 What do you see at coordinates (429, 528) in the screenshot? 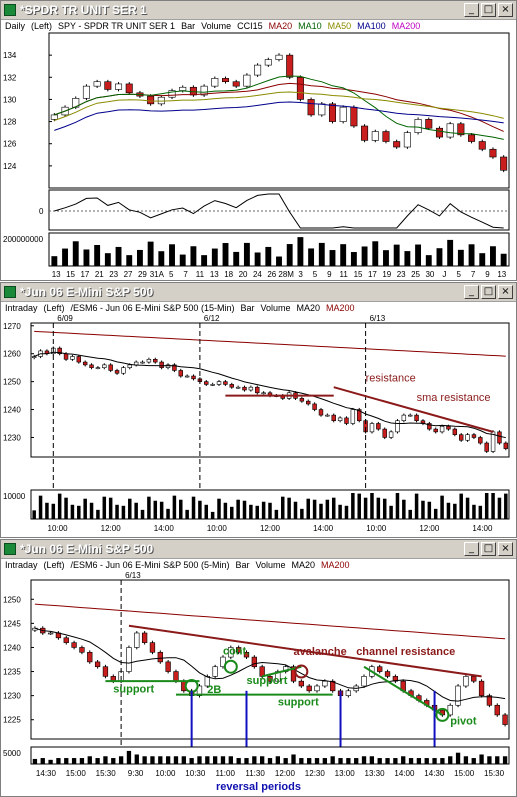
I see `x-tick-label: 12:00` at bounding box center [429, 528].